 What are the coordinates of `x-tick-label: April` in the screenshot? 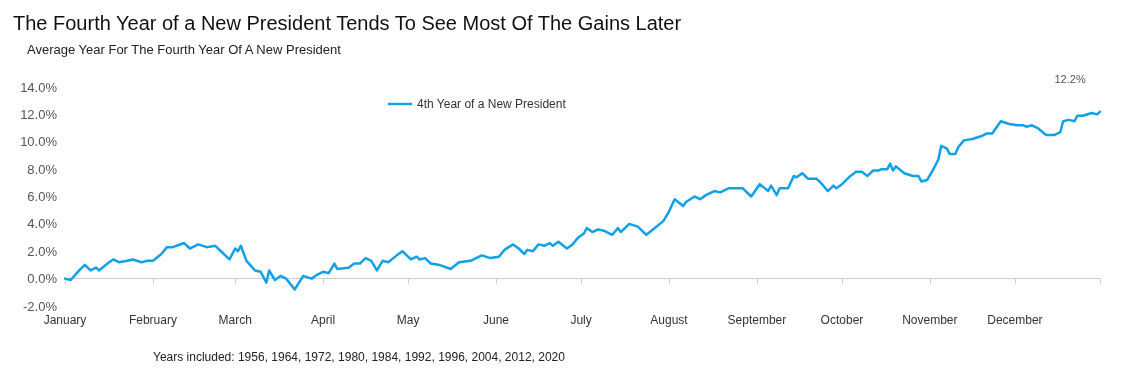 It's located at (323, 320).